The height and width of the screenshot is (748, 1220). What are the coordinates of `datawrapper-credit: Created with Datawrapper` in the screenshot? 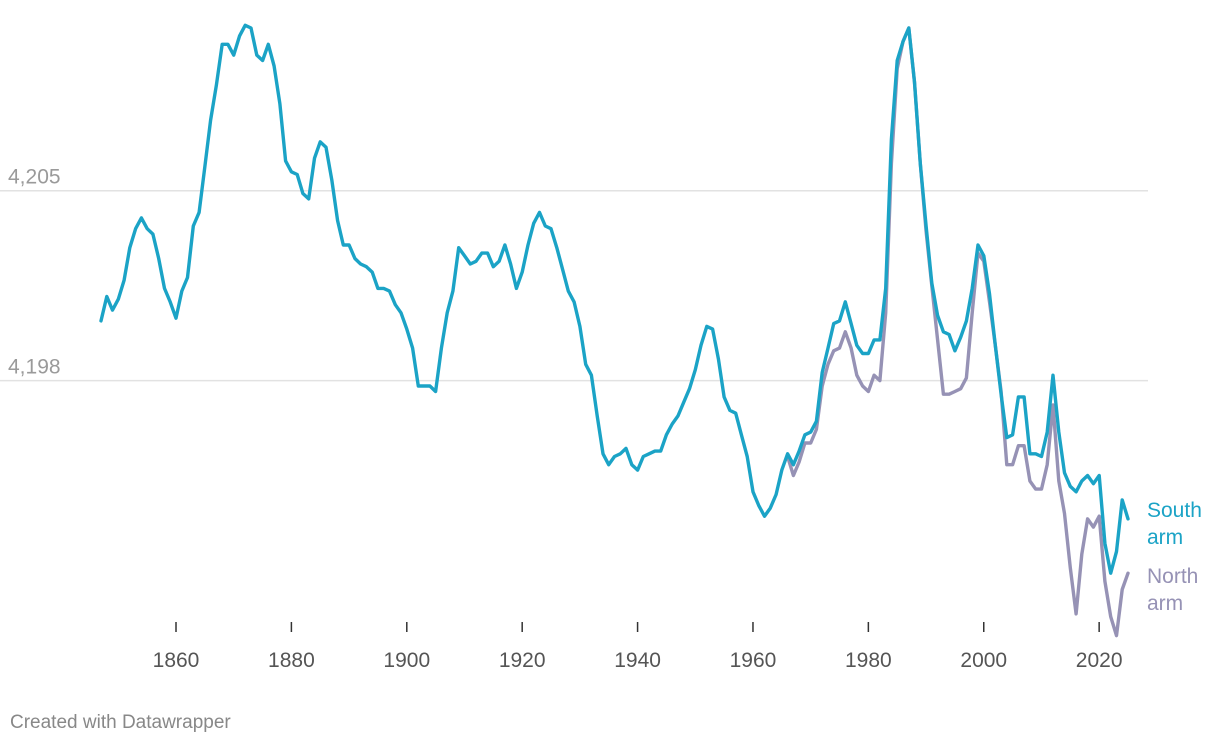 It's located at (120, 722).